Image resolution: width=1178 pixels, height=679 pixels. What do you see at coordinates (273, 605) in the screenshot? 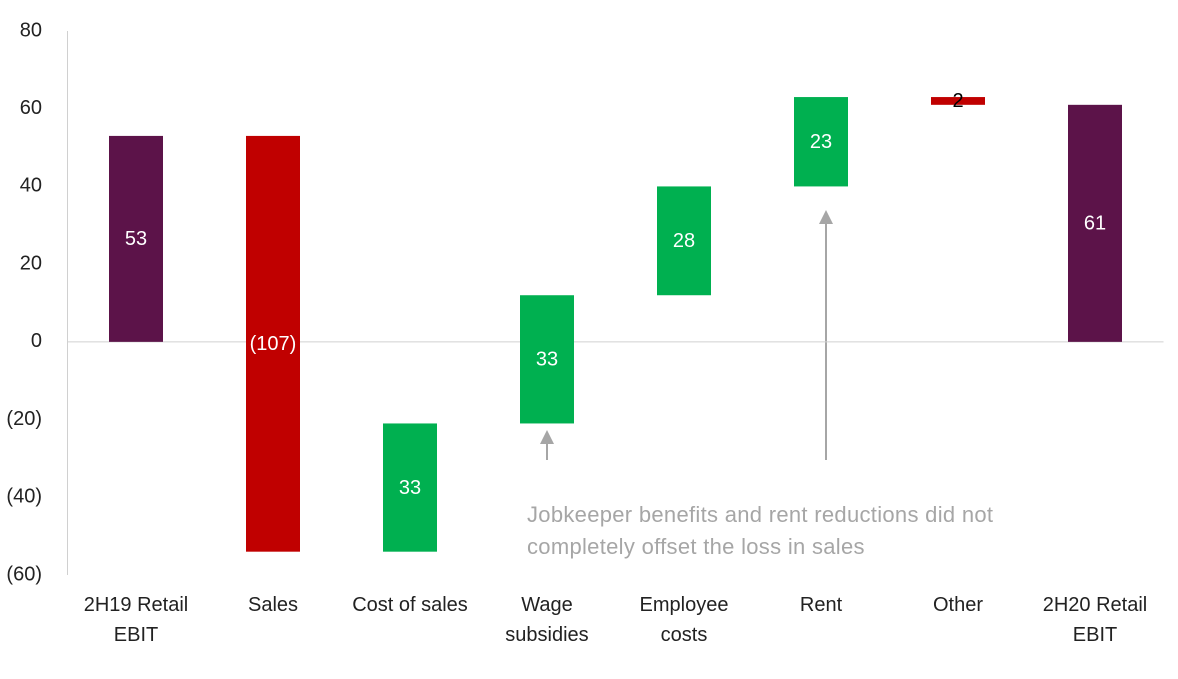
I see `x-tick-label: Sales` at bounding box center [273, 605].